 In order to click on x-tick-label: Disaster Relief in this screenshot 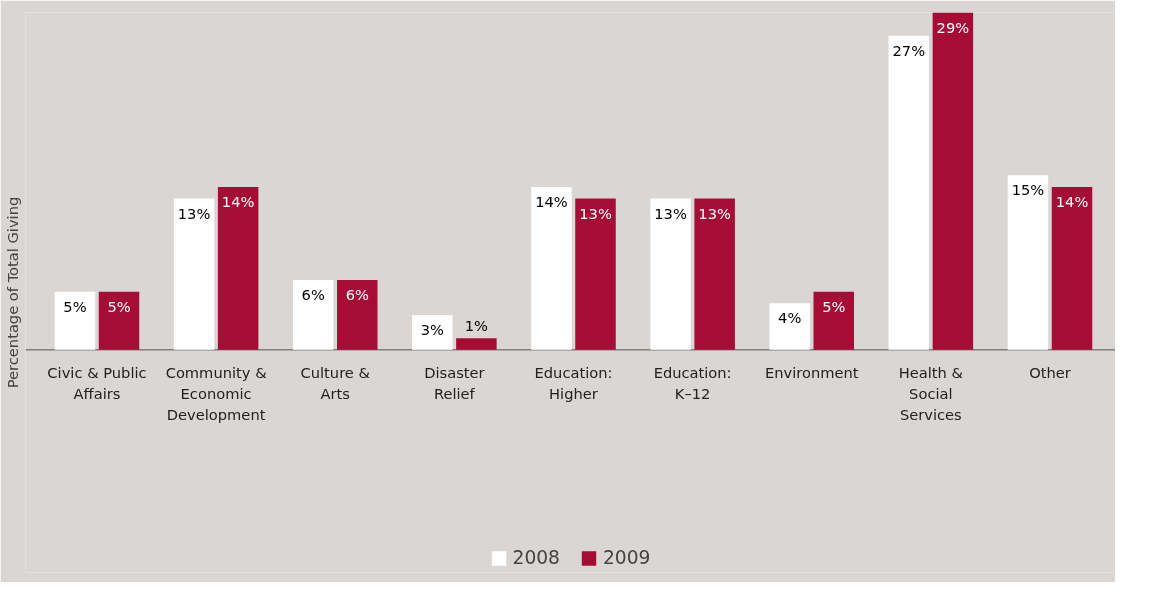, I will do `click(455, 383)`.